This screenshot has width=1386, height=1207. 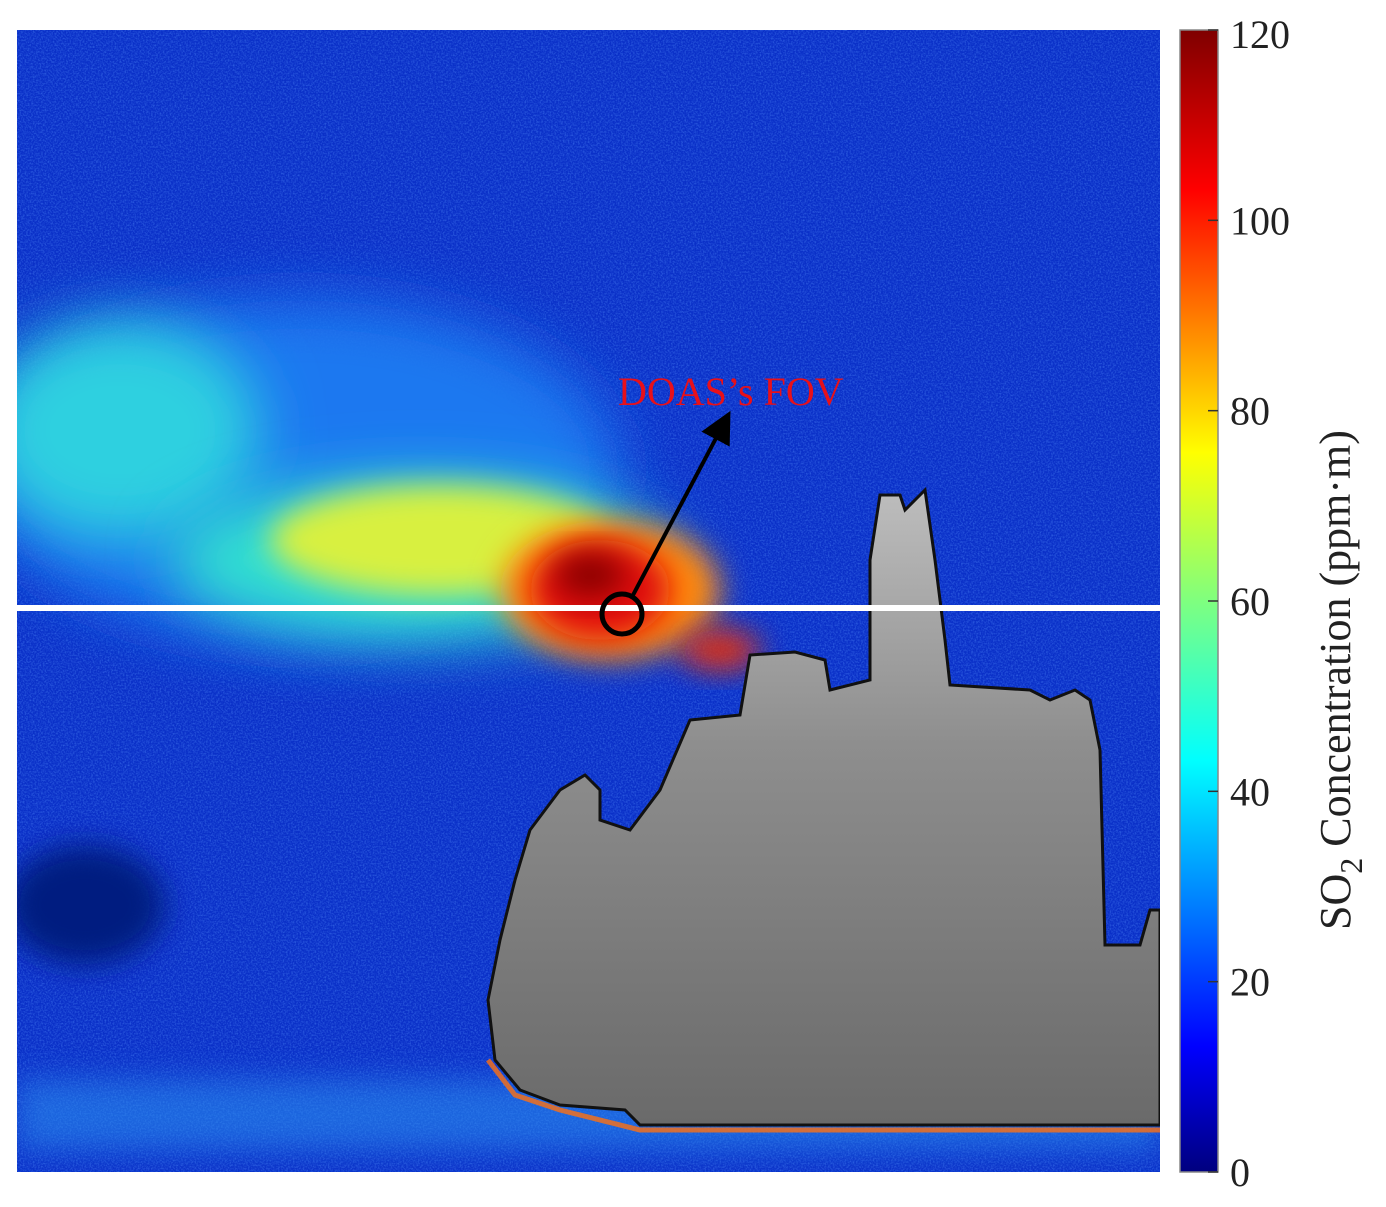 What do you see at coordinates (590, 575) in the screenshot?
I see `plume-peak` at bounding box center [590, 575].